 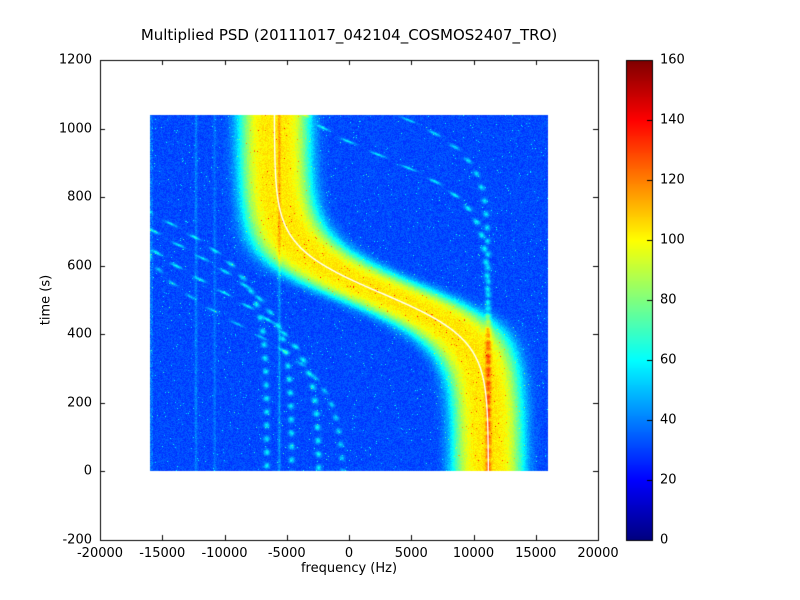 What do you see at coordinates (536, 553) in the screenshot?
I see `x-tick-label: 15000` at bounding box center [536, 553].